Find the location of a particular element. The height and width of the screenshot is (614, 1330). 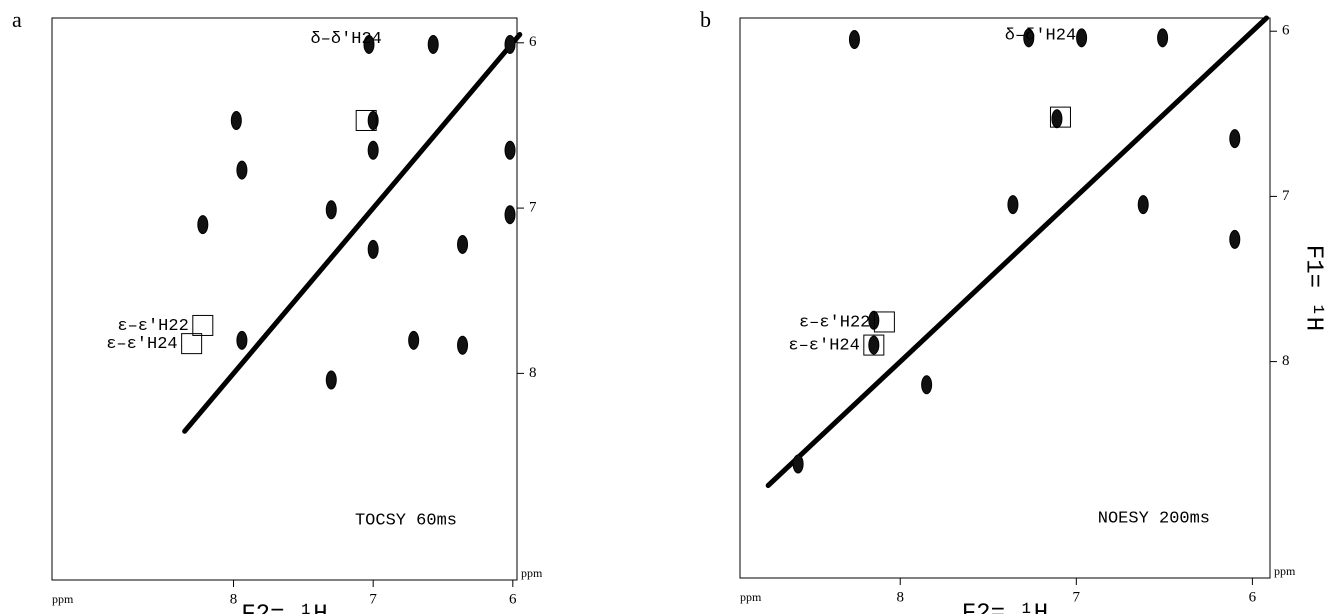

panel-label: a is located at coordinates (17, 19).